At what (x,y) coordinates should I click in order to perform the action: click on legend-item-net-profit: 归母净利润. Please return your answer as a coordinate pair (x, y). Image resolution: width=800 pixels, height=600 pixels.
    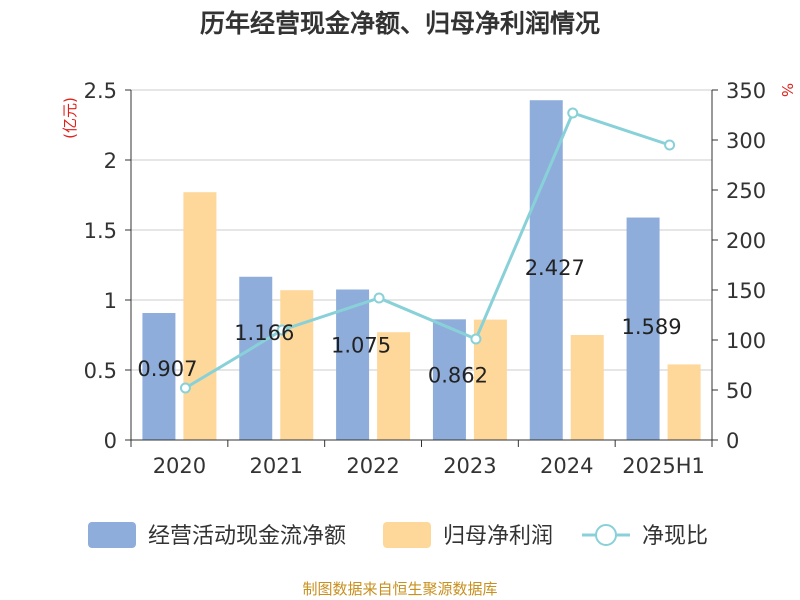
    Looking at the image, I should click on (468, 535).